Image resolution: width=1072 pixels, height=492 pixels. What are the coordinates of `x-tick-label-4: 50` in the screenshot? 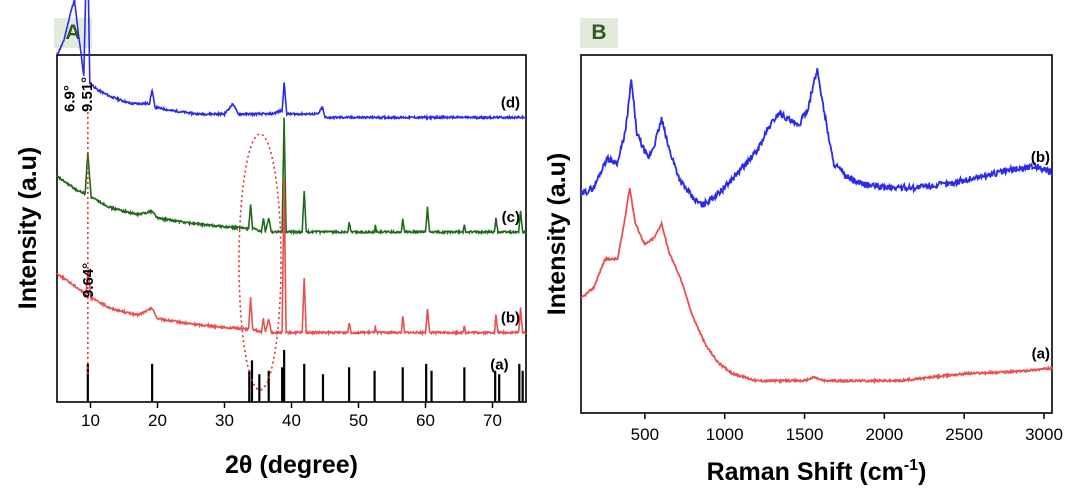 It's located at (358, 420).